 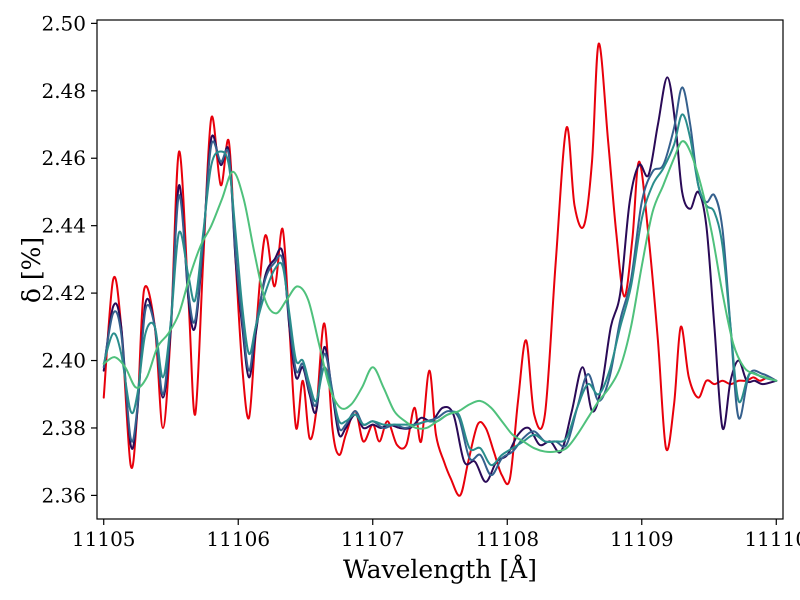 What do you see at coordinates (373, 539) in the screenshot?
I see `x-tick-label: 11107` at bounding box center [373, 539].